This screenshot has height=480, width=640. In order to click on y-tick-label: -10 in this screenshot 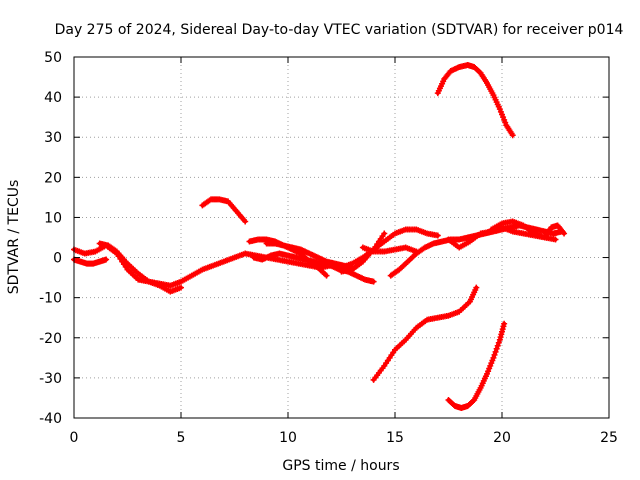, I will do `click(50, 299)`.